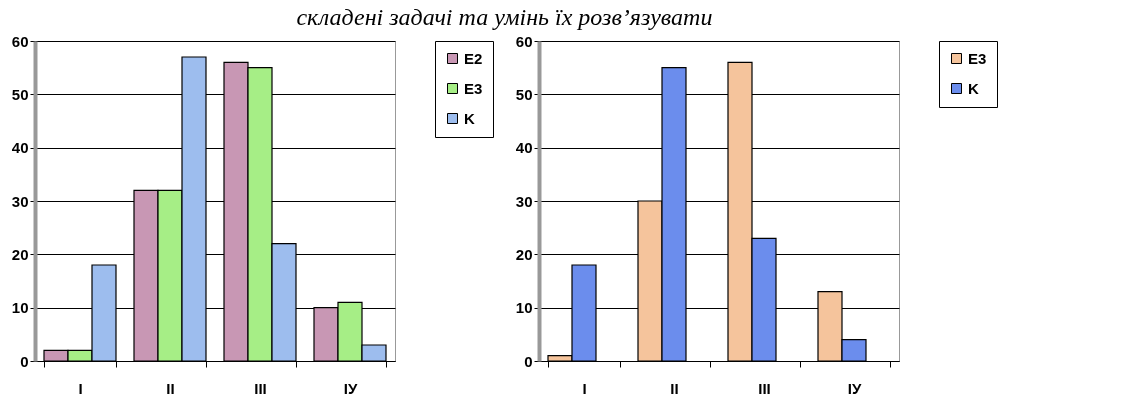  Describe the element at coordinates (504, 16) in the screenshot. I see `text: складені задачі та умінь їх розв’язувати` at that location.